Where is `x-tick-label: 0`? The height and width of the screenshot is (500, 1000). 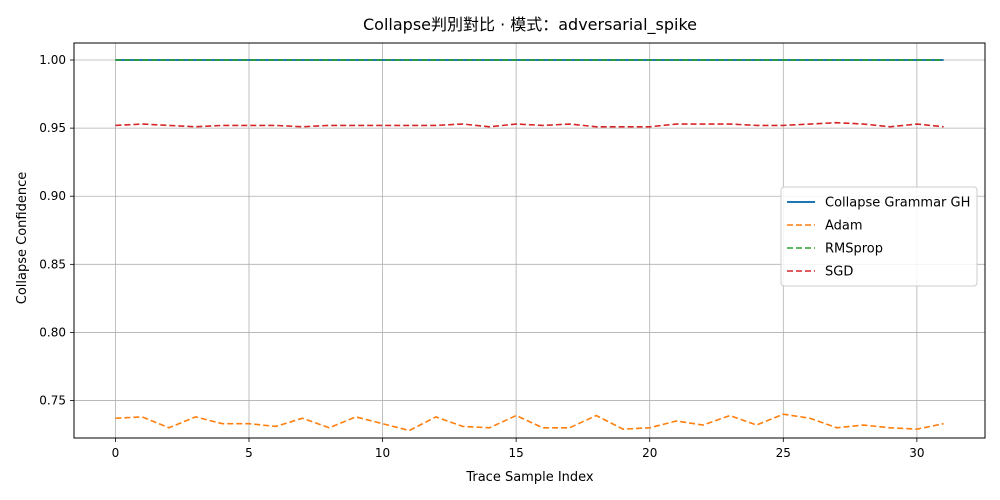
x-tick-label: 0 is located at coordinates (116, 453).